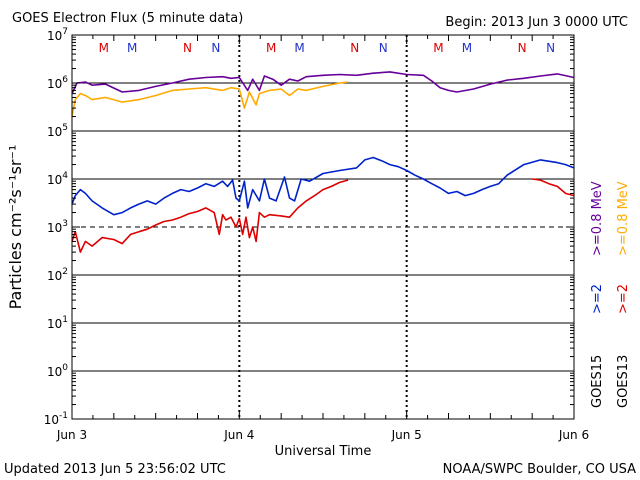  Describe the element at coordinates (210, 216) in the screenshot. I see `series-line-goes13-2-mev` at that location.